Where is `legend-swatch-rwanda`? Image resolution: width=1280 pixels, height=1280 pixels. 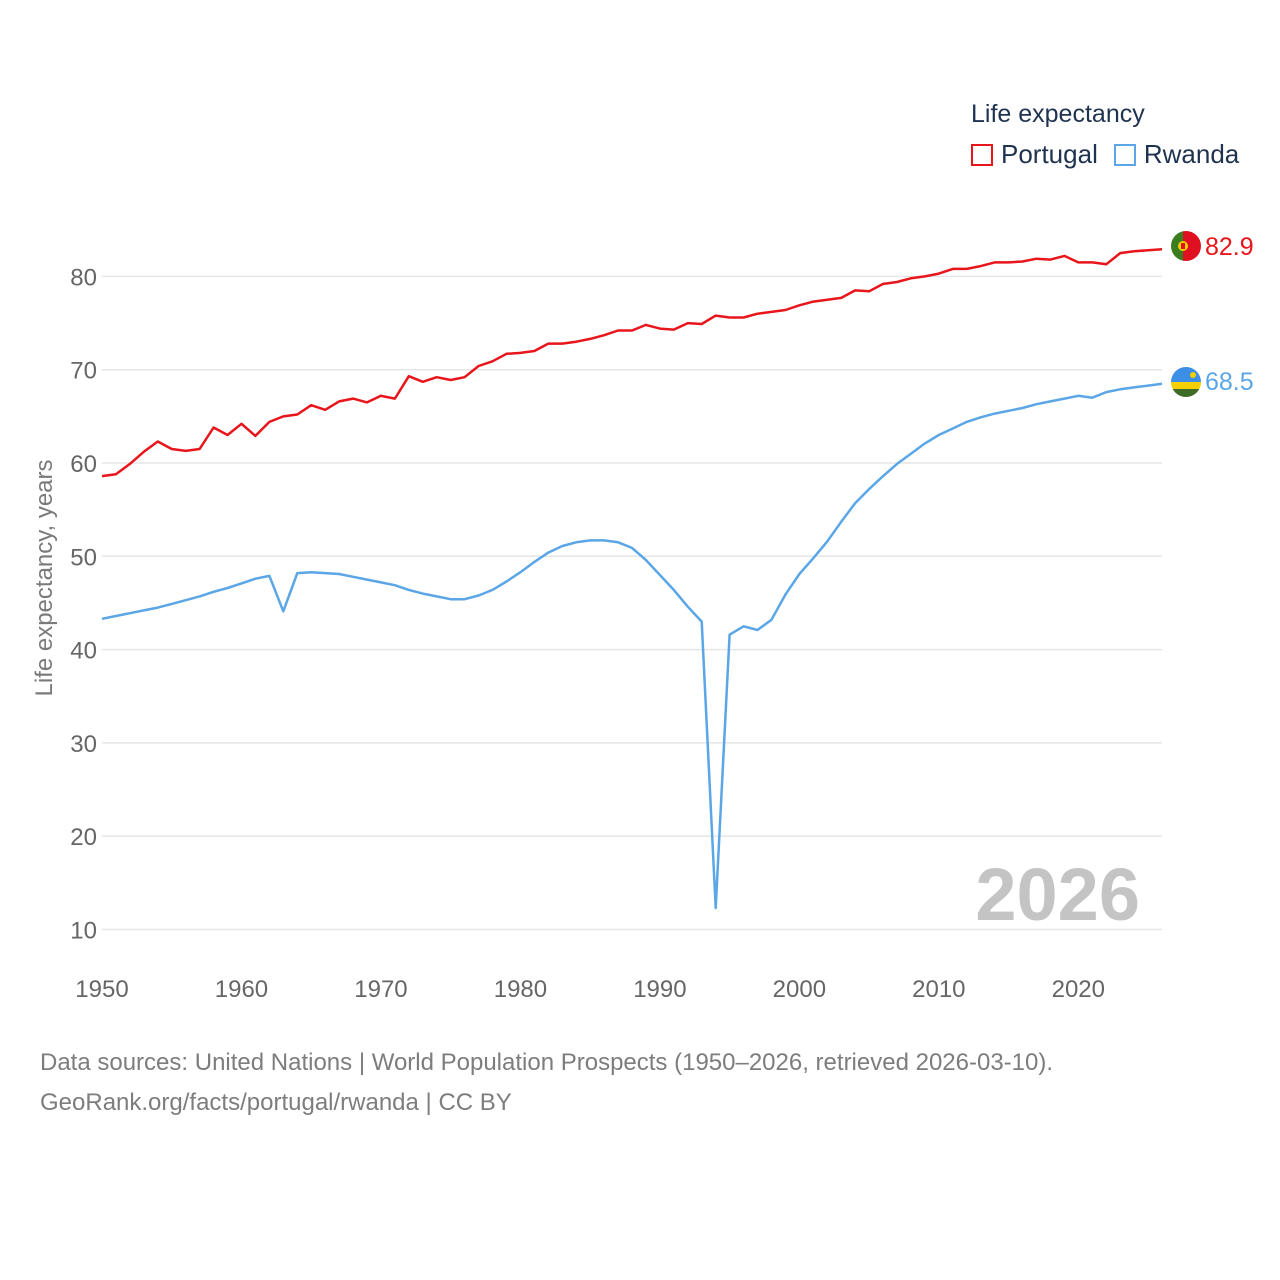 legend-swatch-rwanda is located at coordinates (1124, 154).